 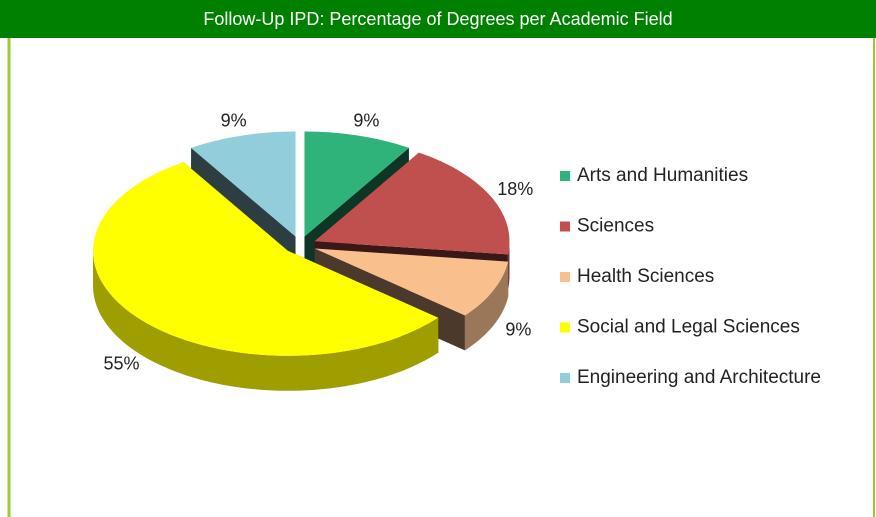 I want to click on legend-label: Social and Legal Sciences, so click(x=688, y=327).